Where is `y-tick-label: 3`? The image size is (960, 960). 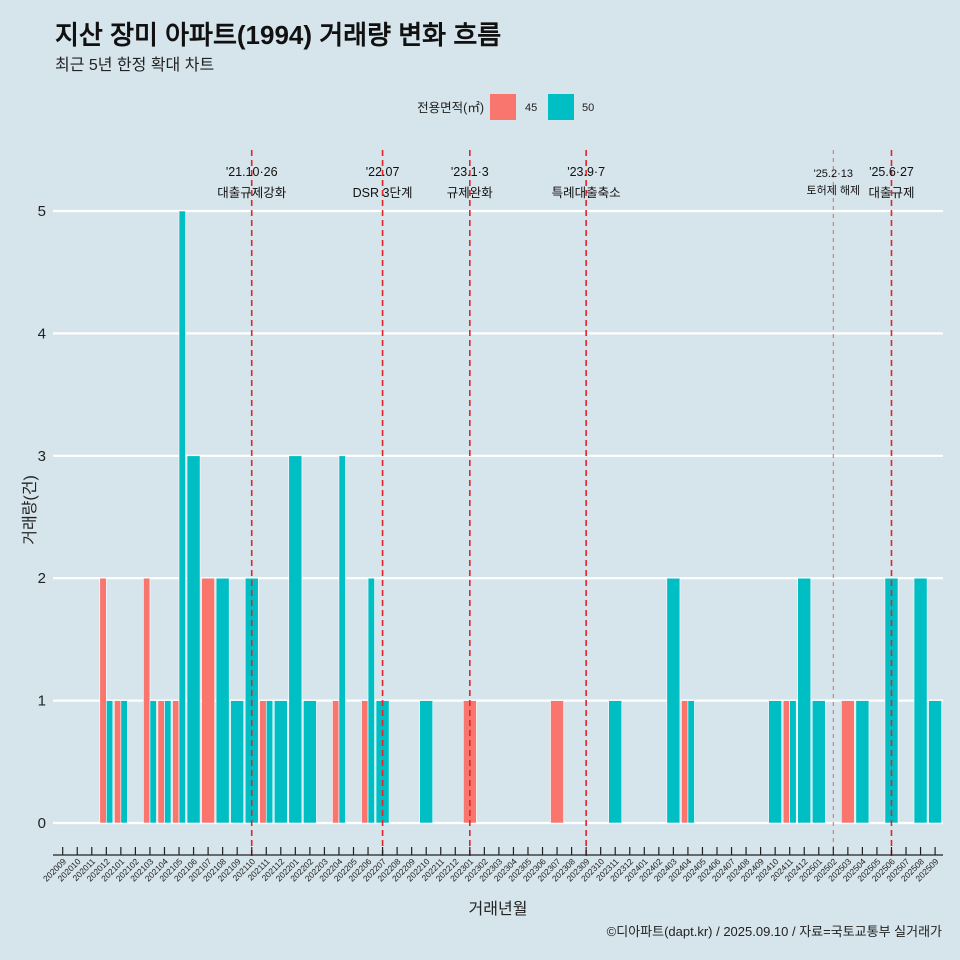 y-tick-label: 3 is located at coordinates (42, 456).